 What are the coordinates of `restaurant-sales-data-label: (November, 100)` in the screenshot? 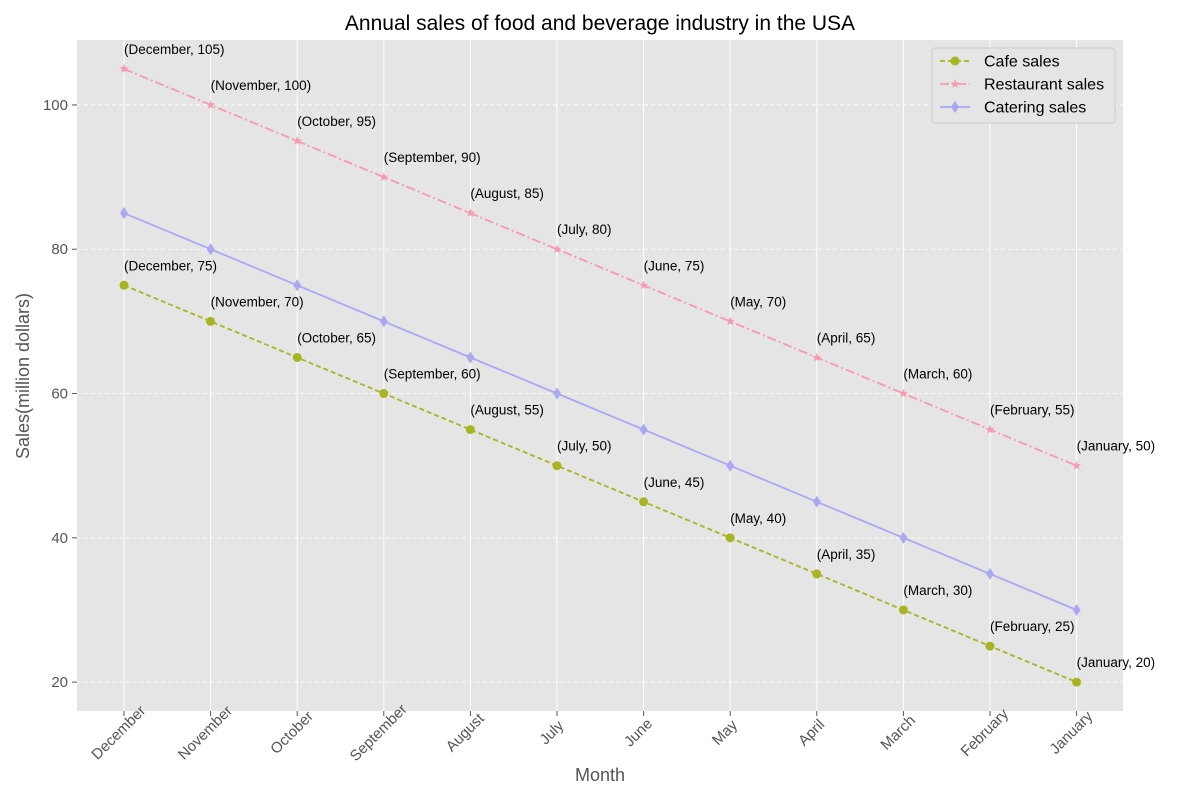 It's located at (261, 85).